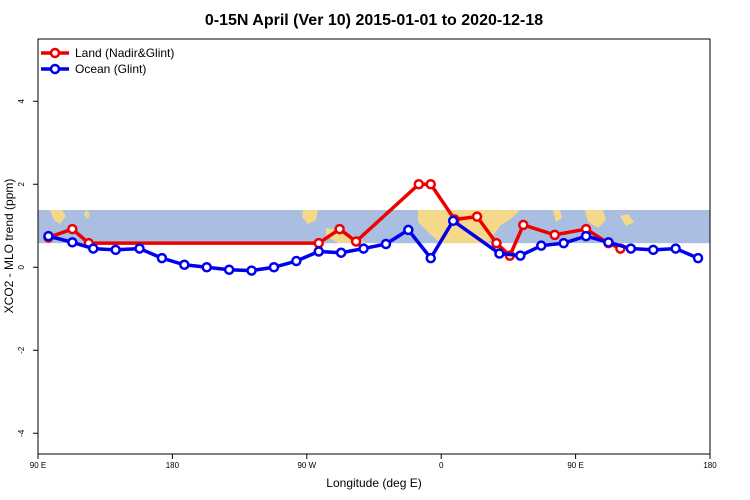 The height and width of the screenshot is (500, 750). I want to click on x-axis-label: Longitude (deg E), so click(373, 483).